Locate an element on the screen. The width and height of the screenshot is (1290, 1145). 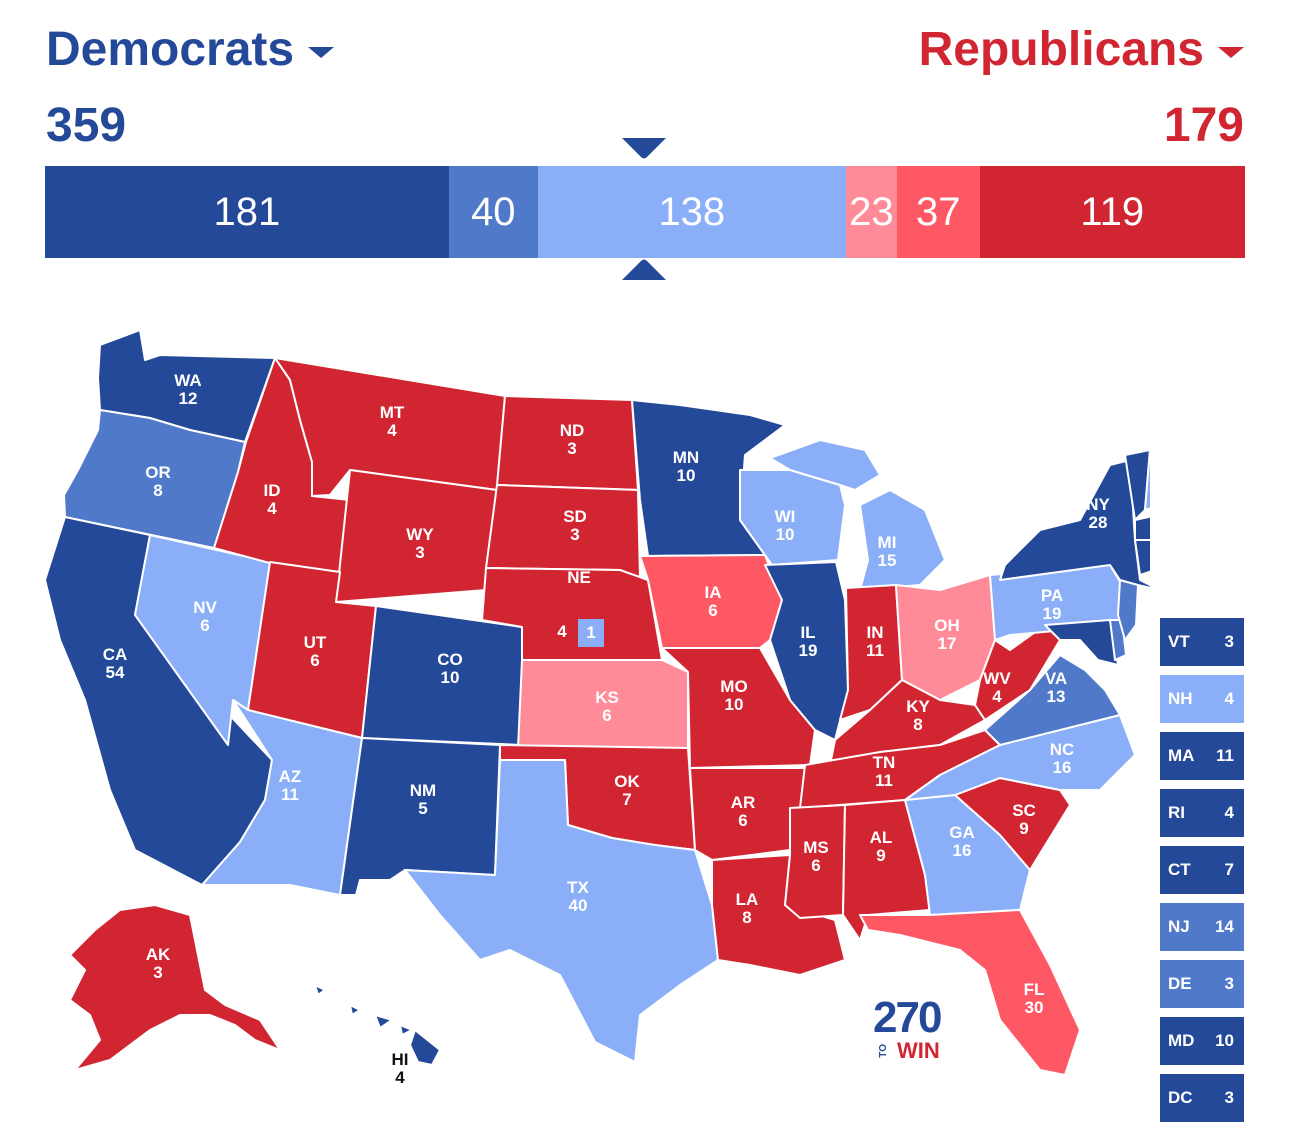
small-state-ct: CT 7 is located at coordinates (1202, 870).